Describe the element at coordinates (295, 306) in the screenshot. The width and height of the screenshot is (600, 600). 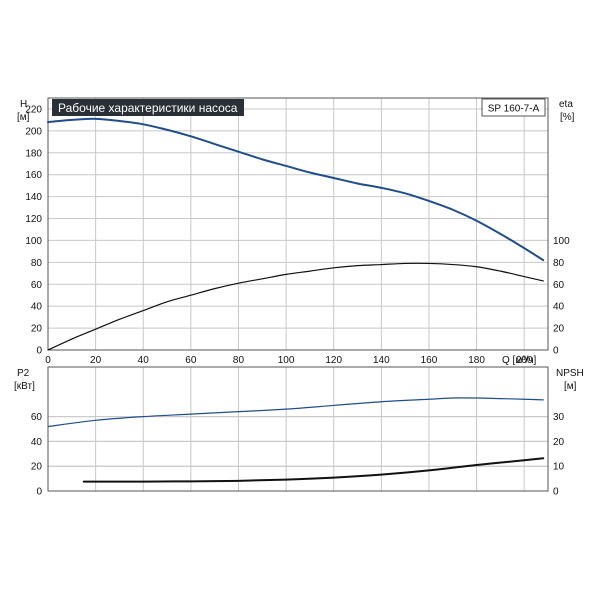
I see `efficiency-curve` at that location.